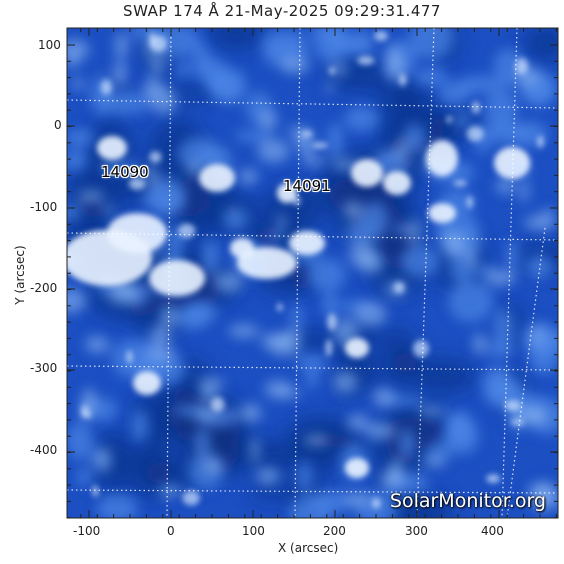 This screenshot has width=564, height=564. I want to click on x-tick-label: 300, so click(416, 531).